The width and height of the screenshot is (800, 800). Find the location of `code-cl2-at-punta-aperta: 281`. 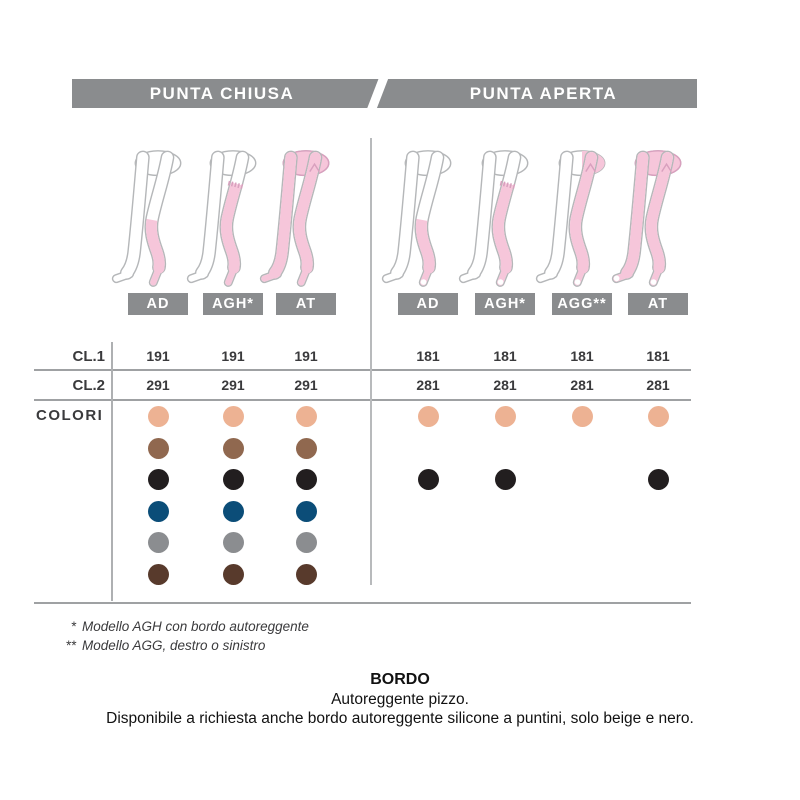

code-cl2-at-punta-aperta: 281 is located at coordinates (658, 385).